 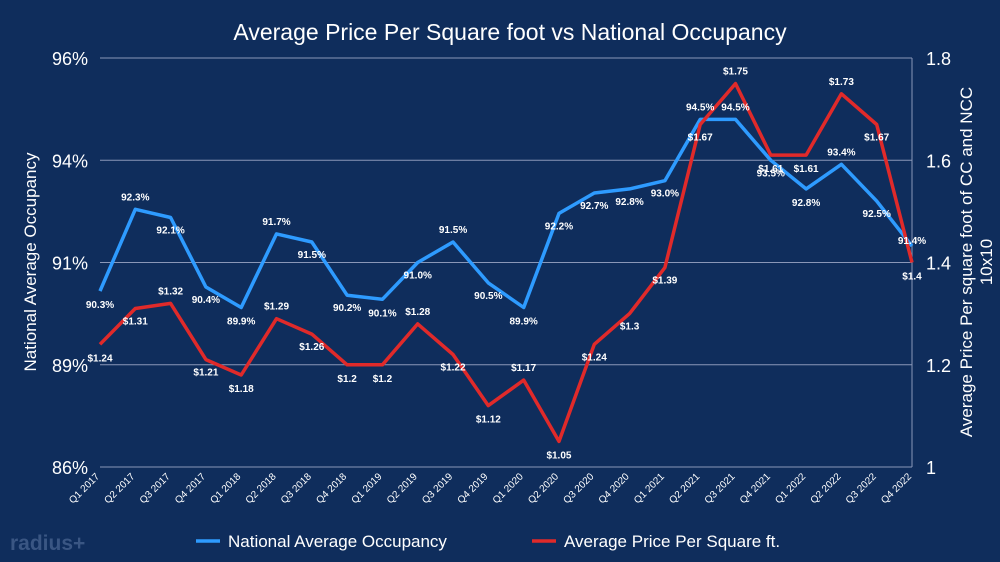 What do you see at coordinates (30, 261) in the screenshot?
I see `left-axis-label: National Average Occupancy` at bounding box center [30, 261].